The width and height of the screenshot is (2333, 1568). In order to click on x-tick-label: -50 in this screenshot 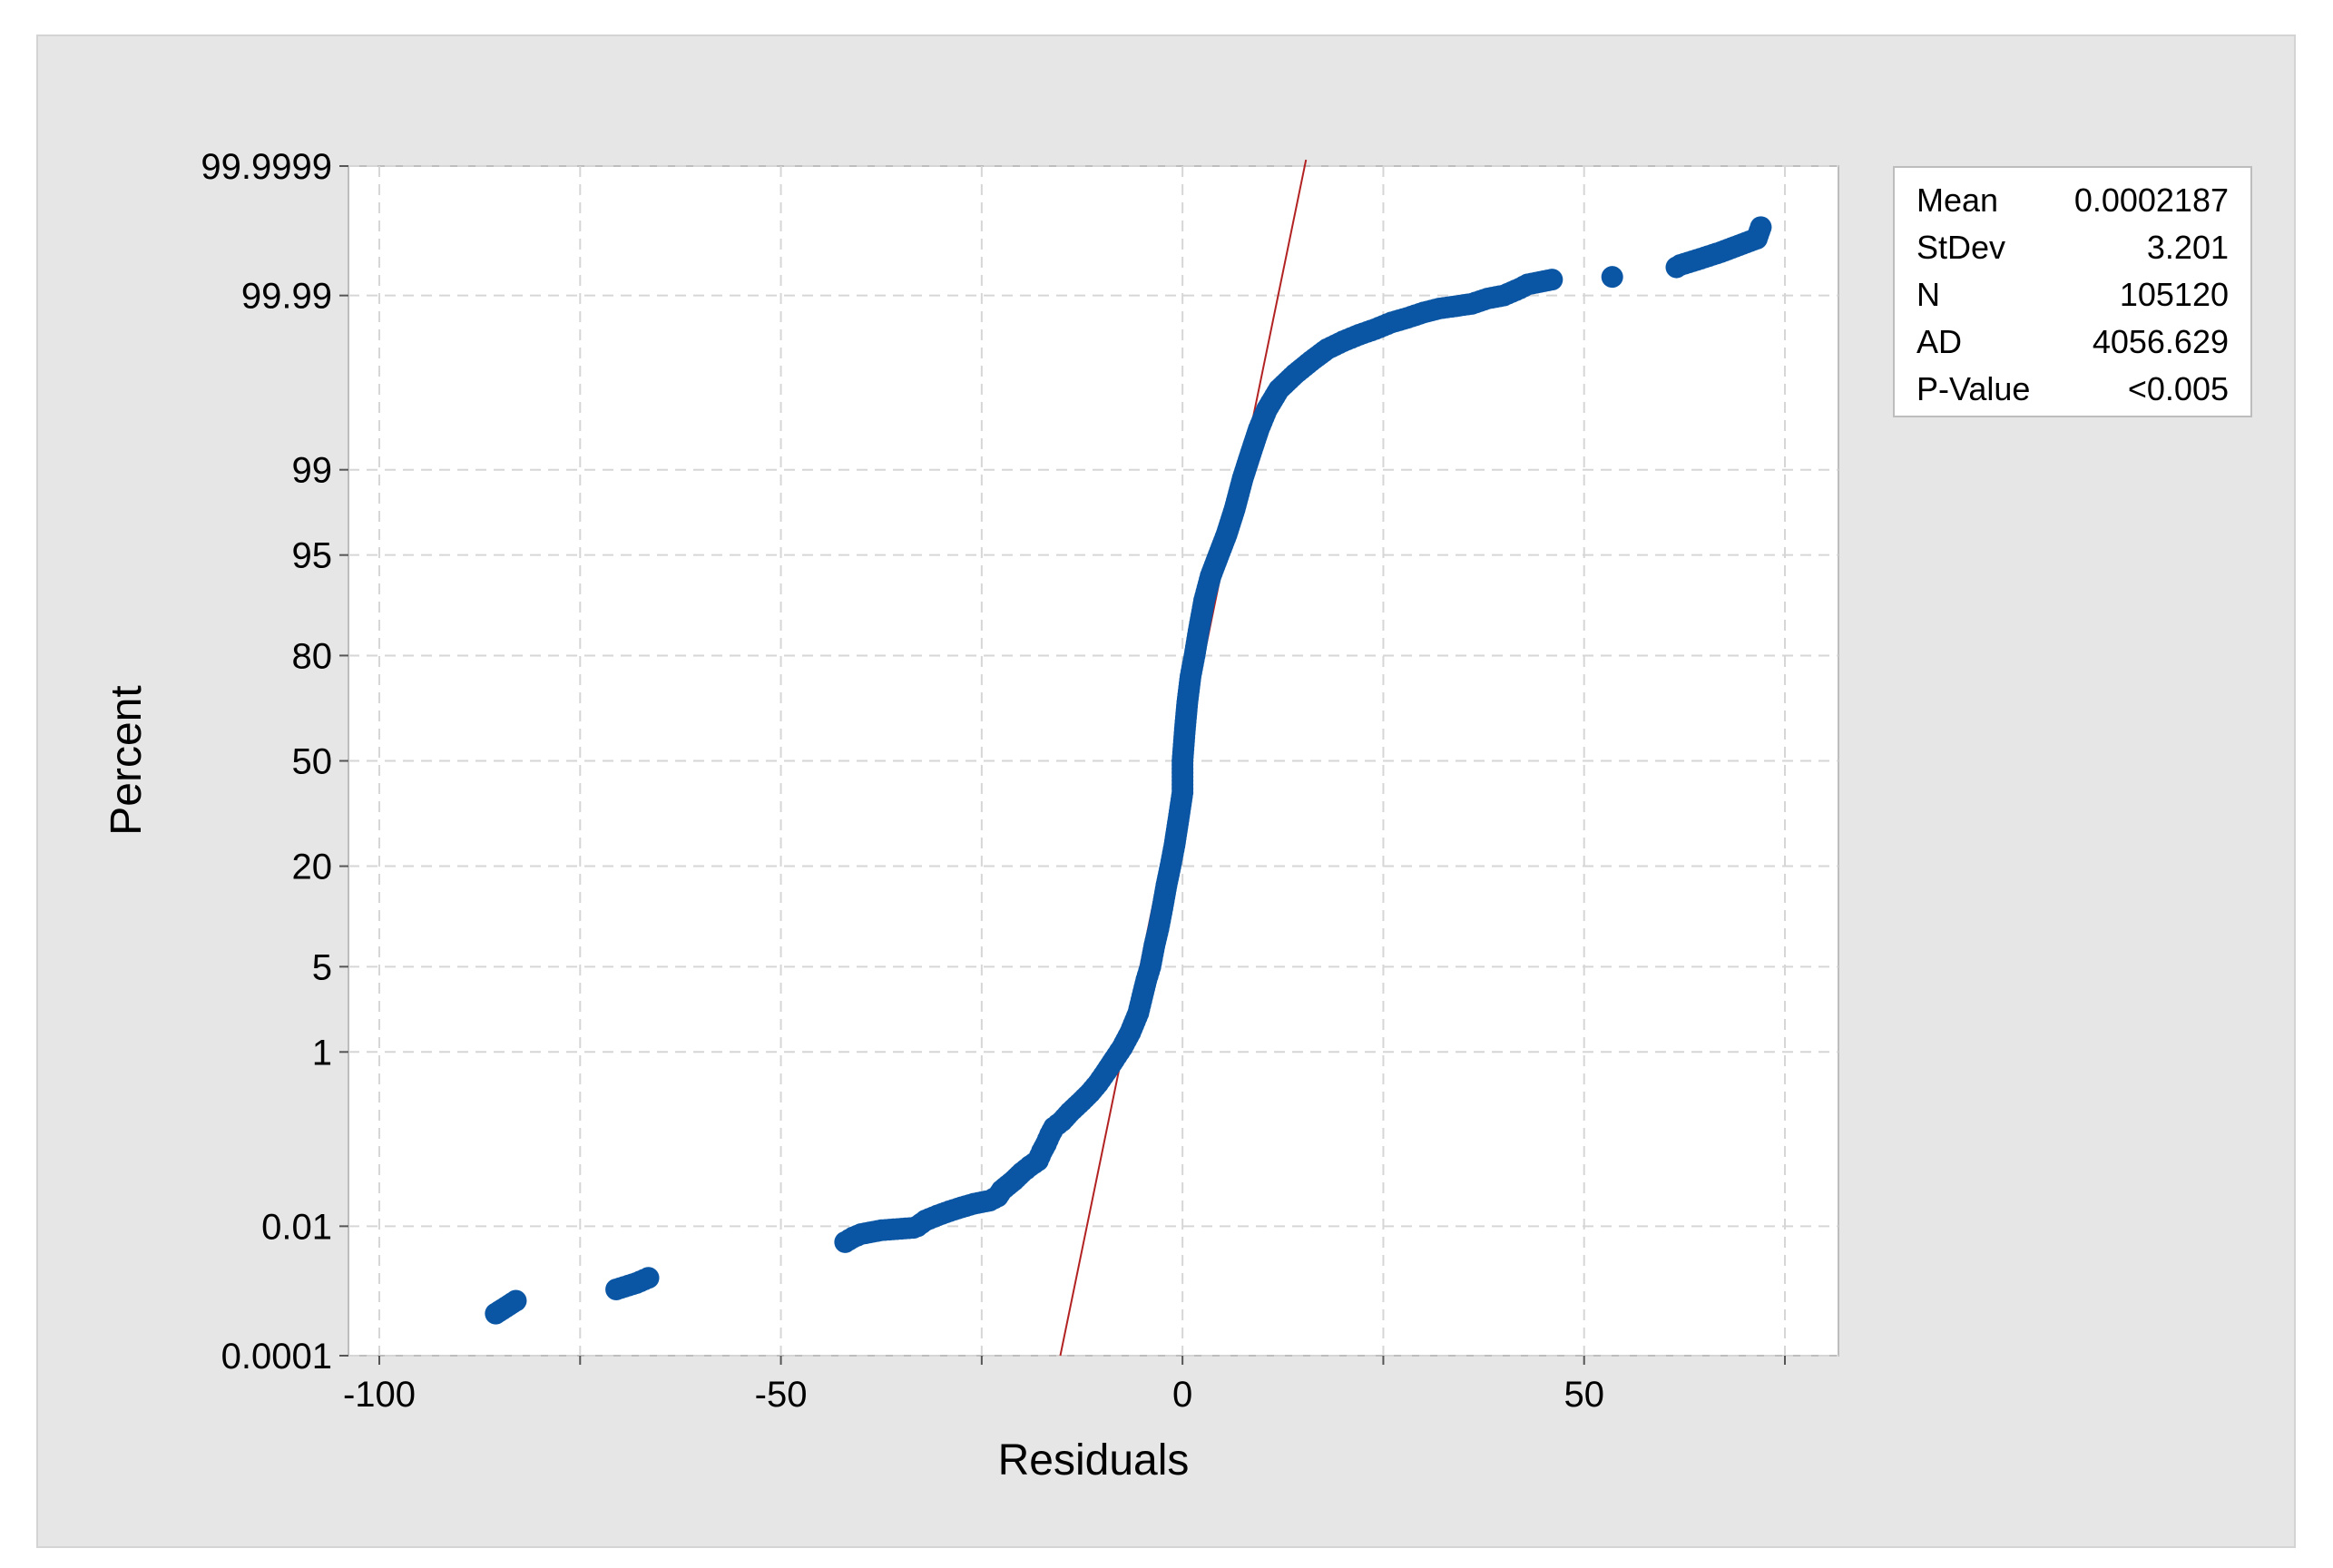, I will do `click(782, 1395)`.